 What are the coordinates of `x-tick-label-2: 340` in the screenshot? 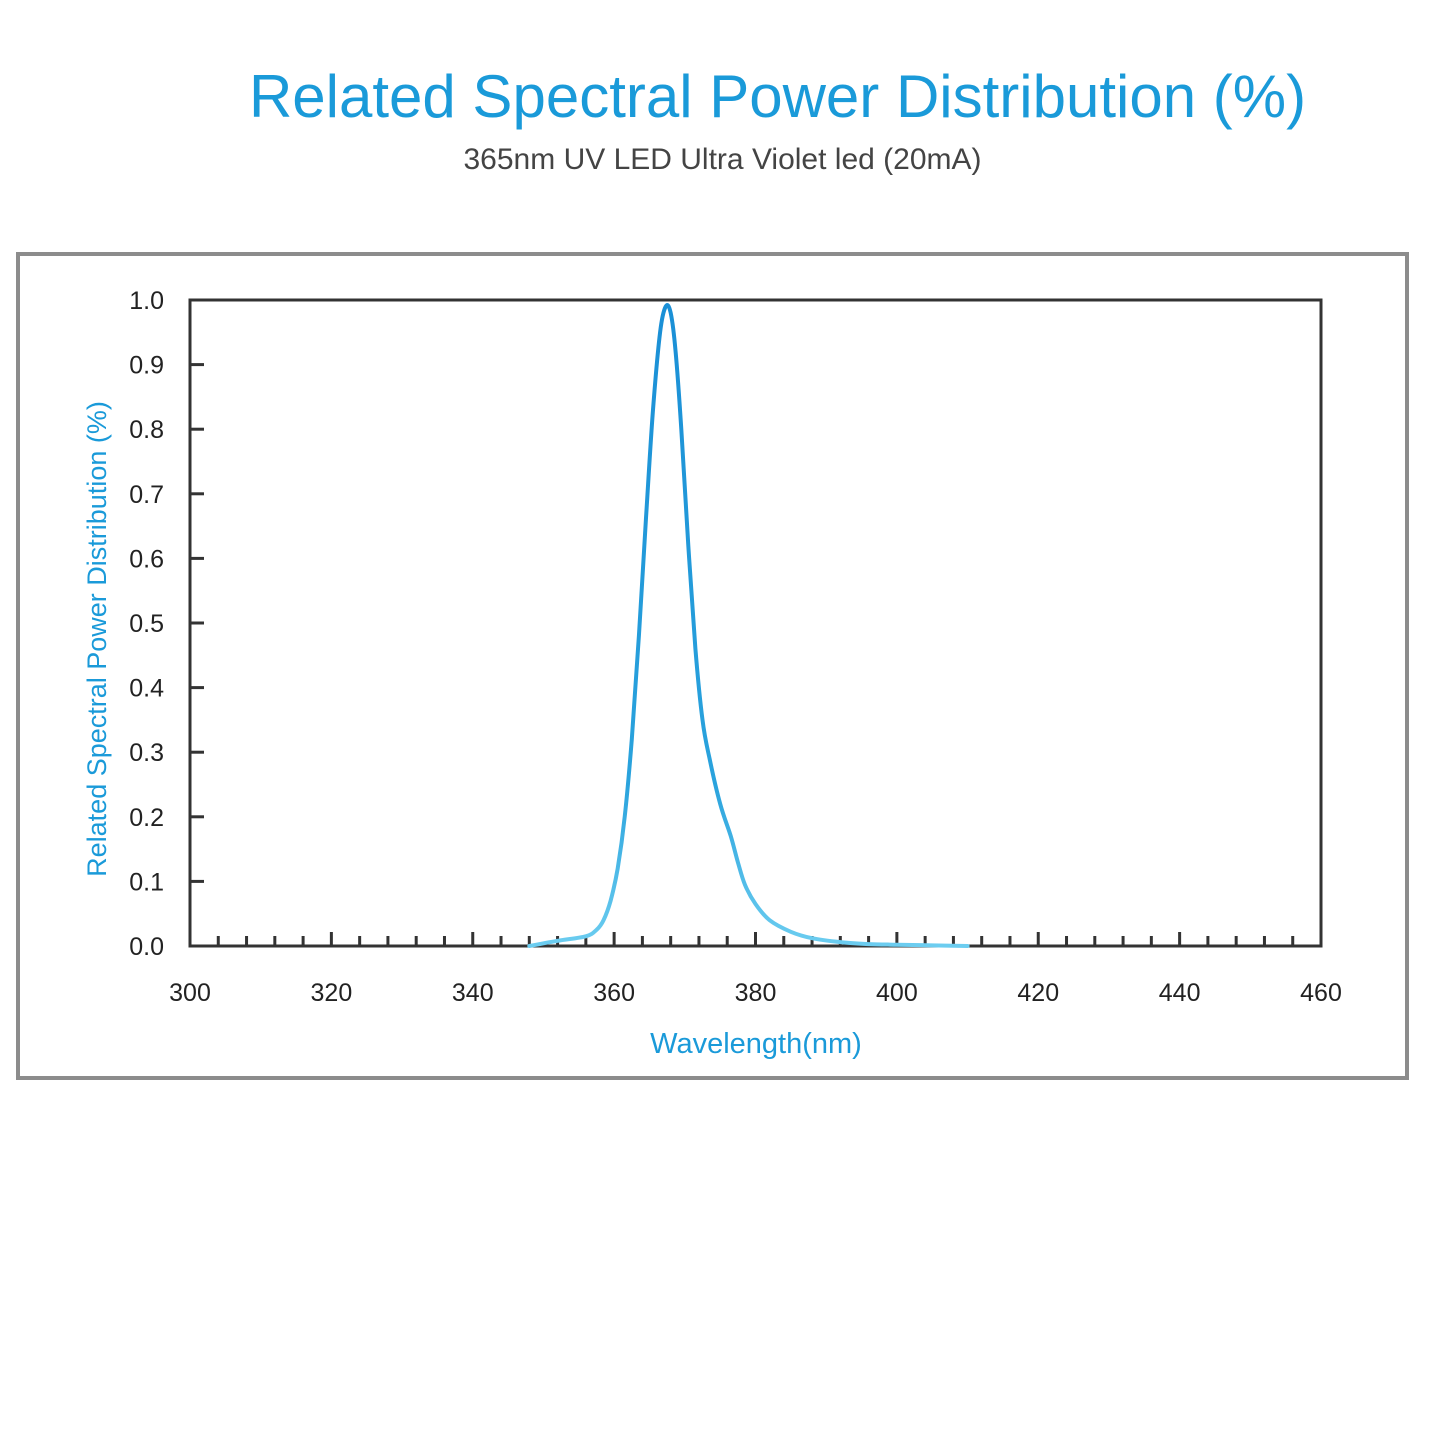 It's located at (473, 993).